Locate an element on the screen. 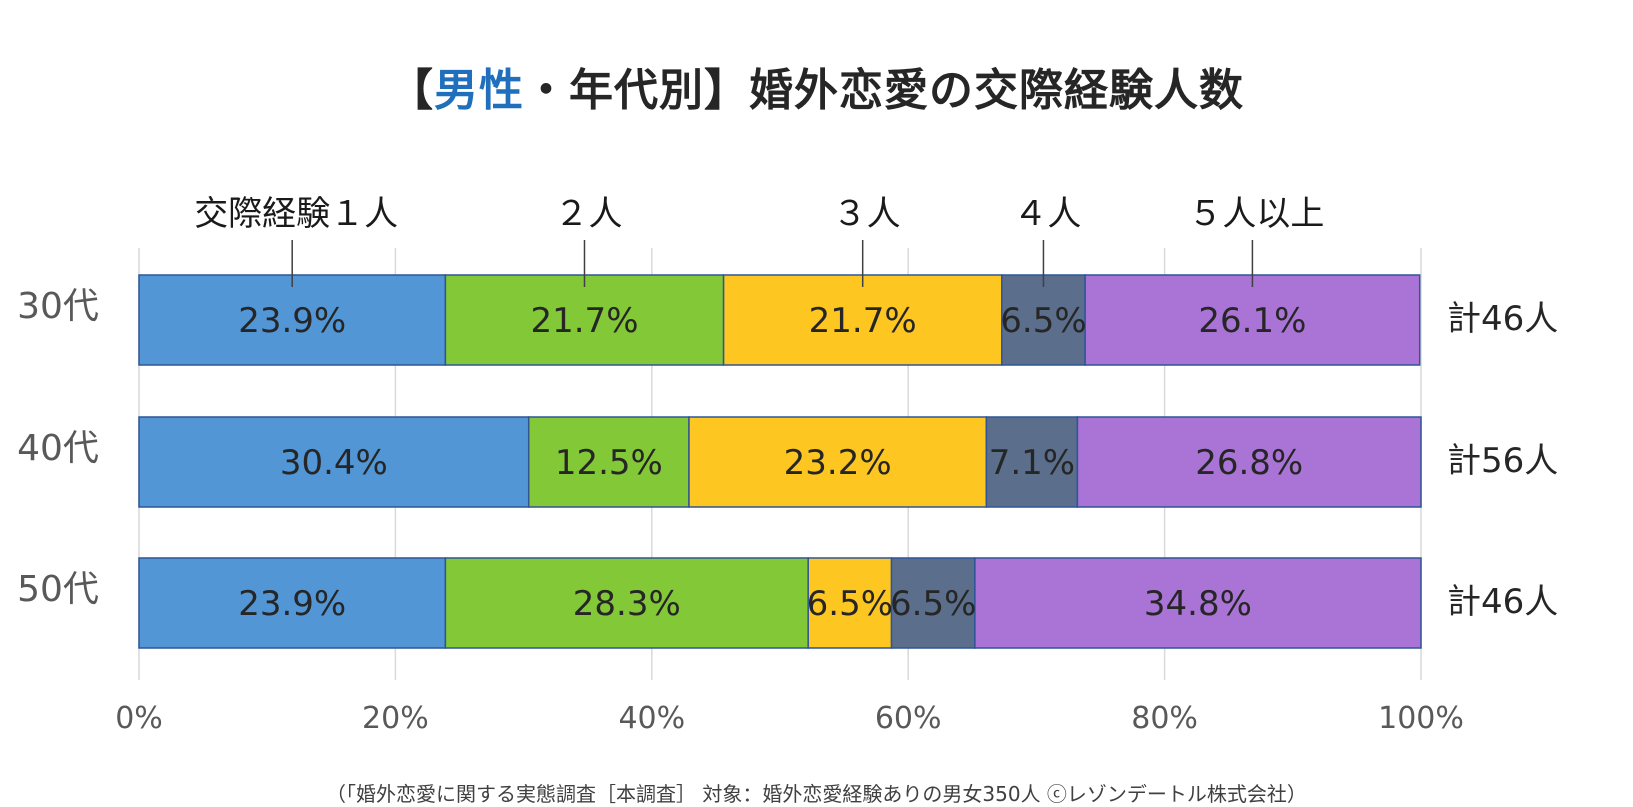 The height and width of the screenshot is (807, 1633). data-label: 26.1% is located at coordinates (1252, 321).